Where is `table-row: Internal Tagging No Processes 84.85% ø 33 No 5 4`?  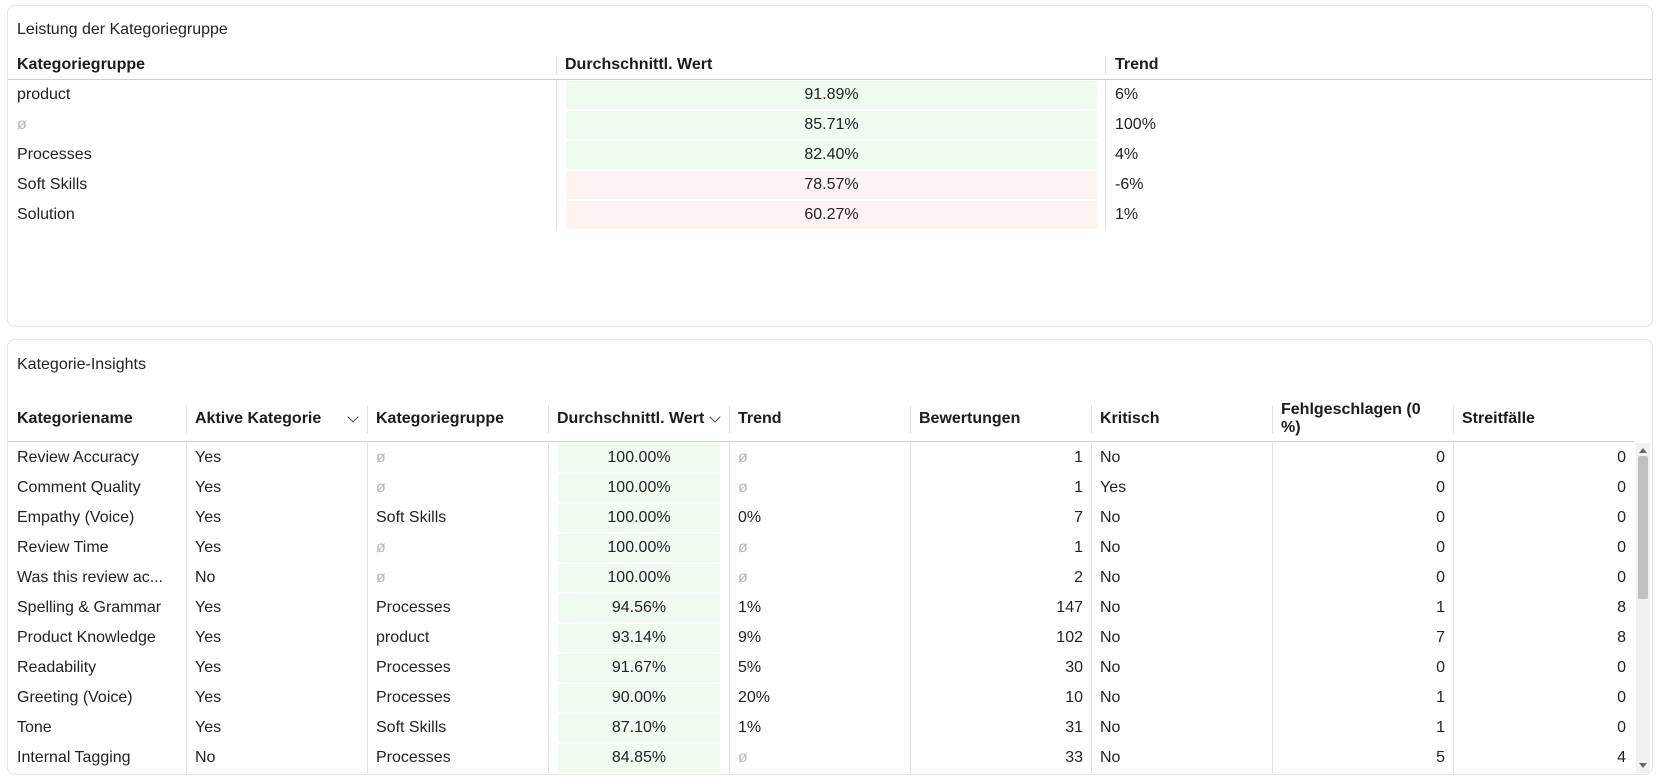 table-row: Internal Tagging No Processes 84.85% ø 33 No 5 4 is located at coordinates (821, 758).